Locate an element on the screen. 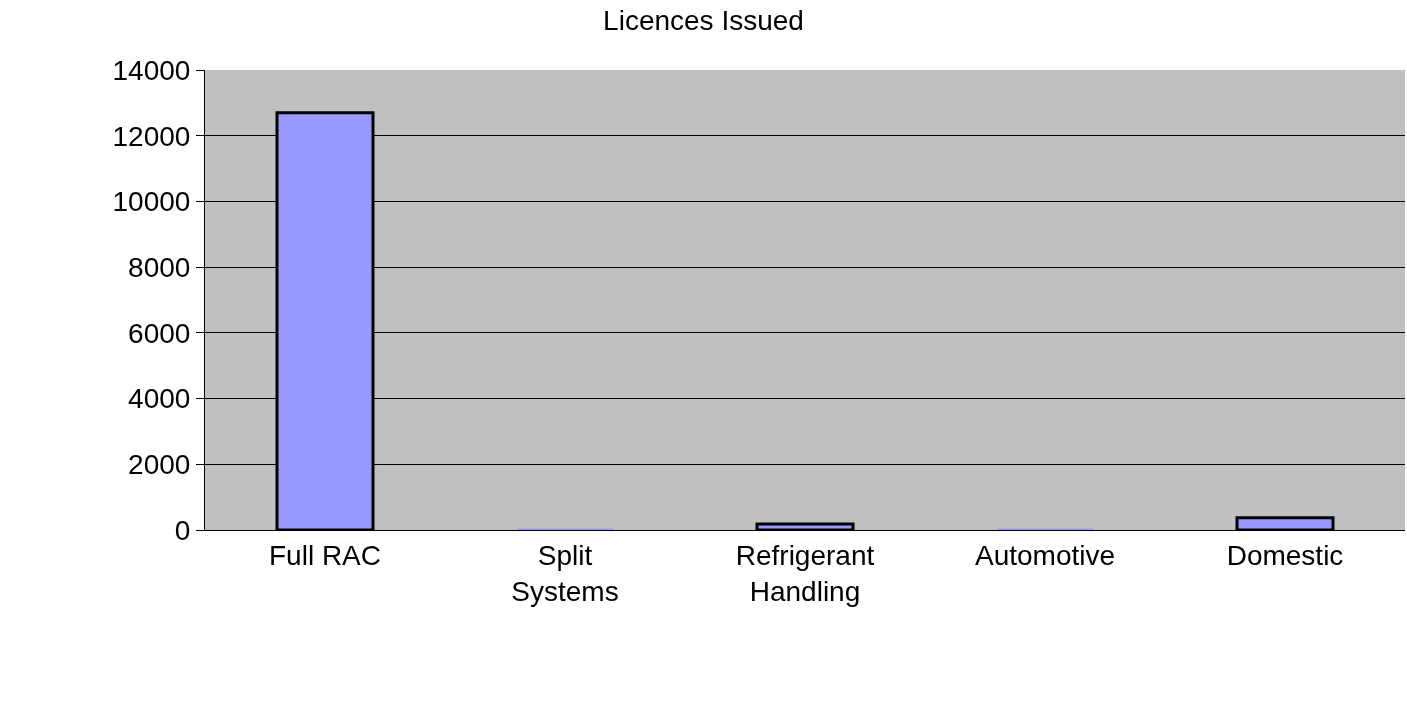  chart-title: Licences Issued is located at coordinates (703, 21).